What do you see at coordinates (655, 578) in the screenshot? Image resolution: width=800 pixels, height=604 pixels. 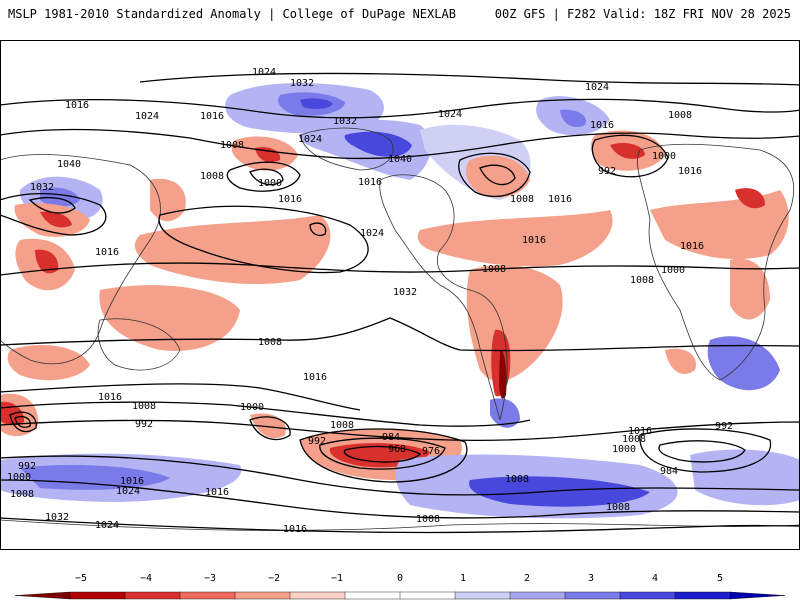 I see `colorbar-tick-label: 4` at bounding box center [655, 578].